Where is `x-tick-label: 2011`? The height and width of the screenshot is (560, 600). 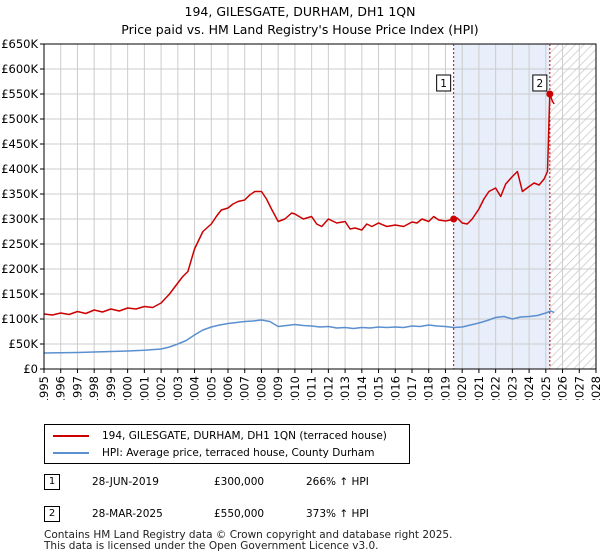 x-tick-label: 2011 is located at coordinates (312, 388).